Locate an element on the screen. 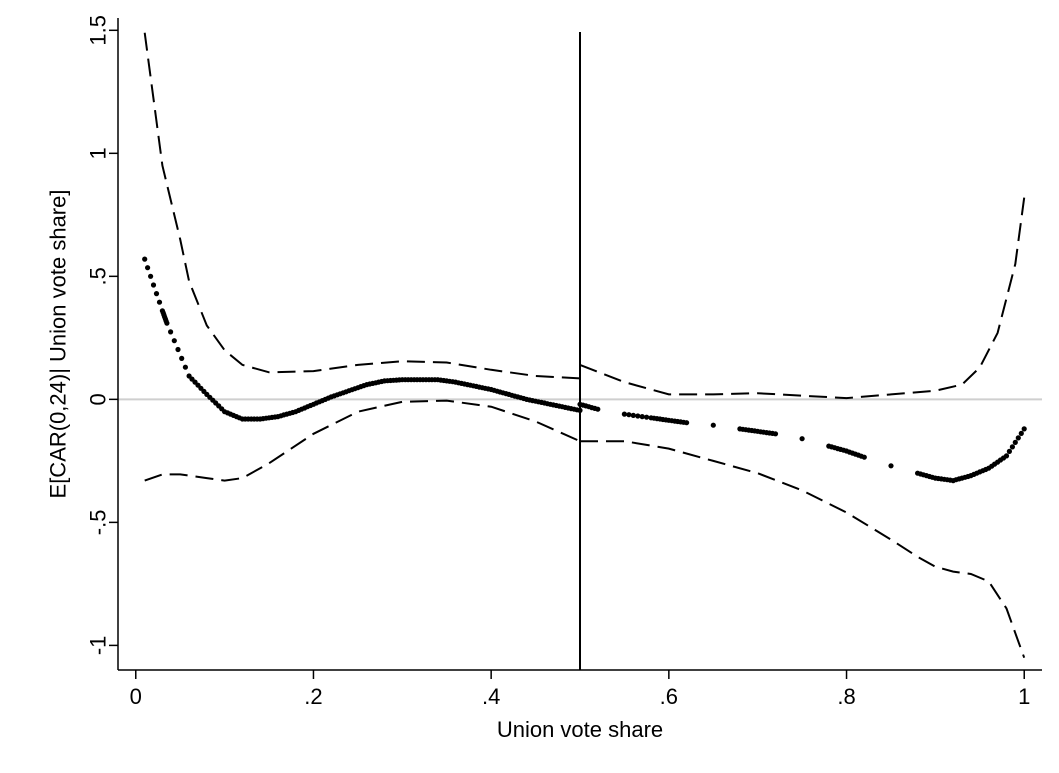  y-axis-title: E[CAR(0,24)| Union vote share] is located at coordinates (58, 344).